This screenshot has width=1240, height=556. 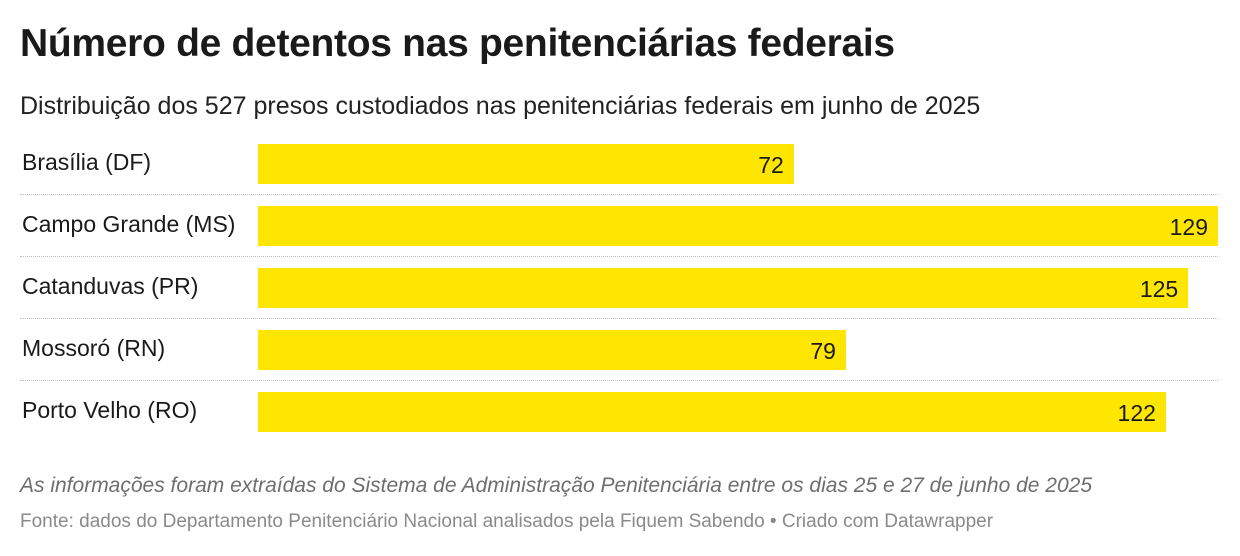 I want to click on bar-value-label: 72, so click(x=771, y=165).